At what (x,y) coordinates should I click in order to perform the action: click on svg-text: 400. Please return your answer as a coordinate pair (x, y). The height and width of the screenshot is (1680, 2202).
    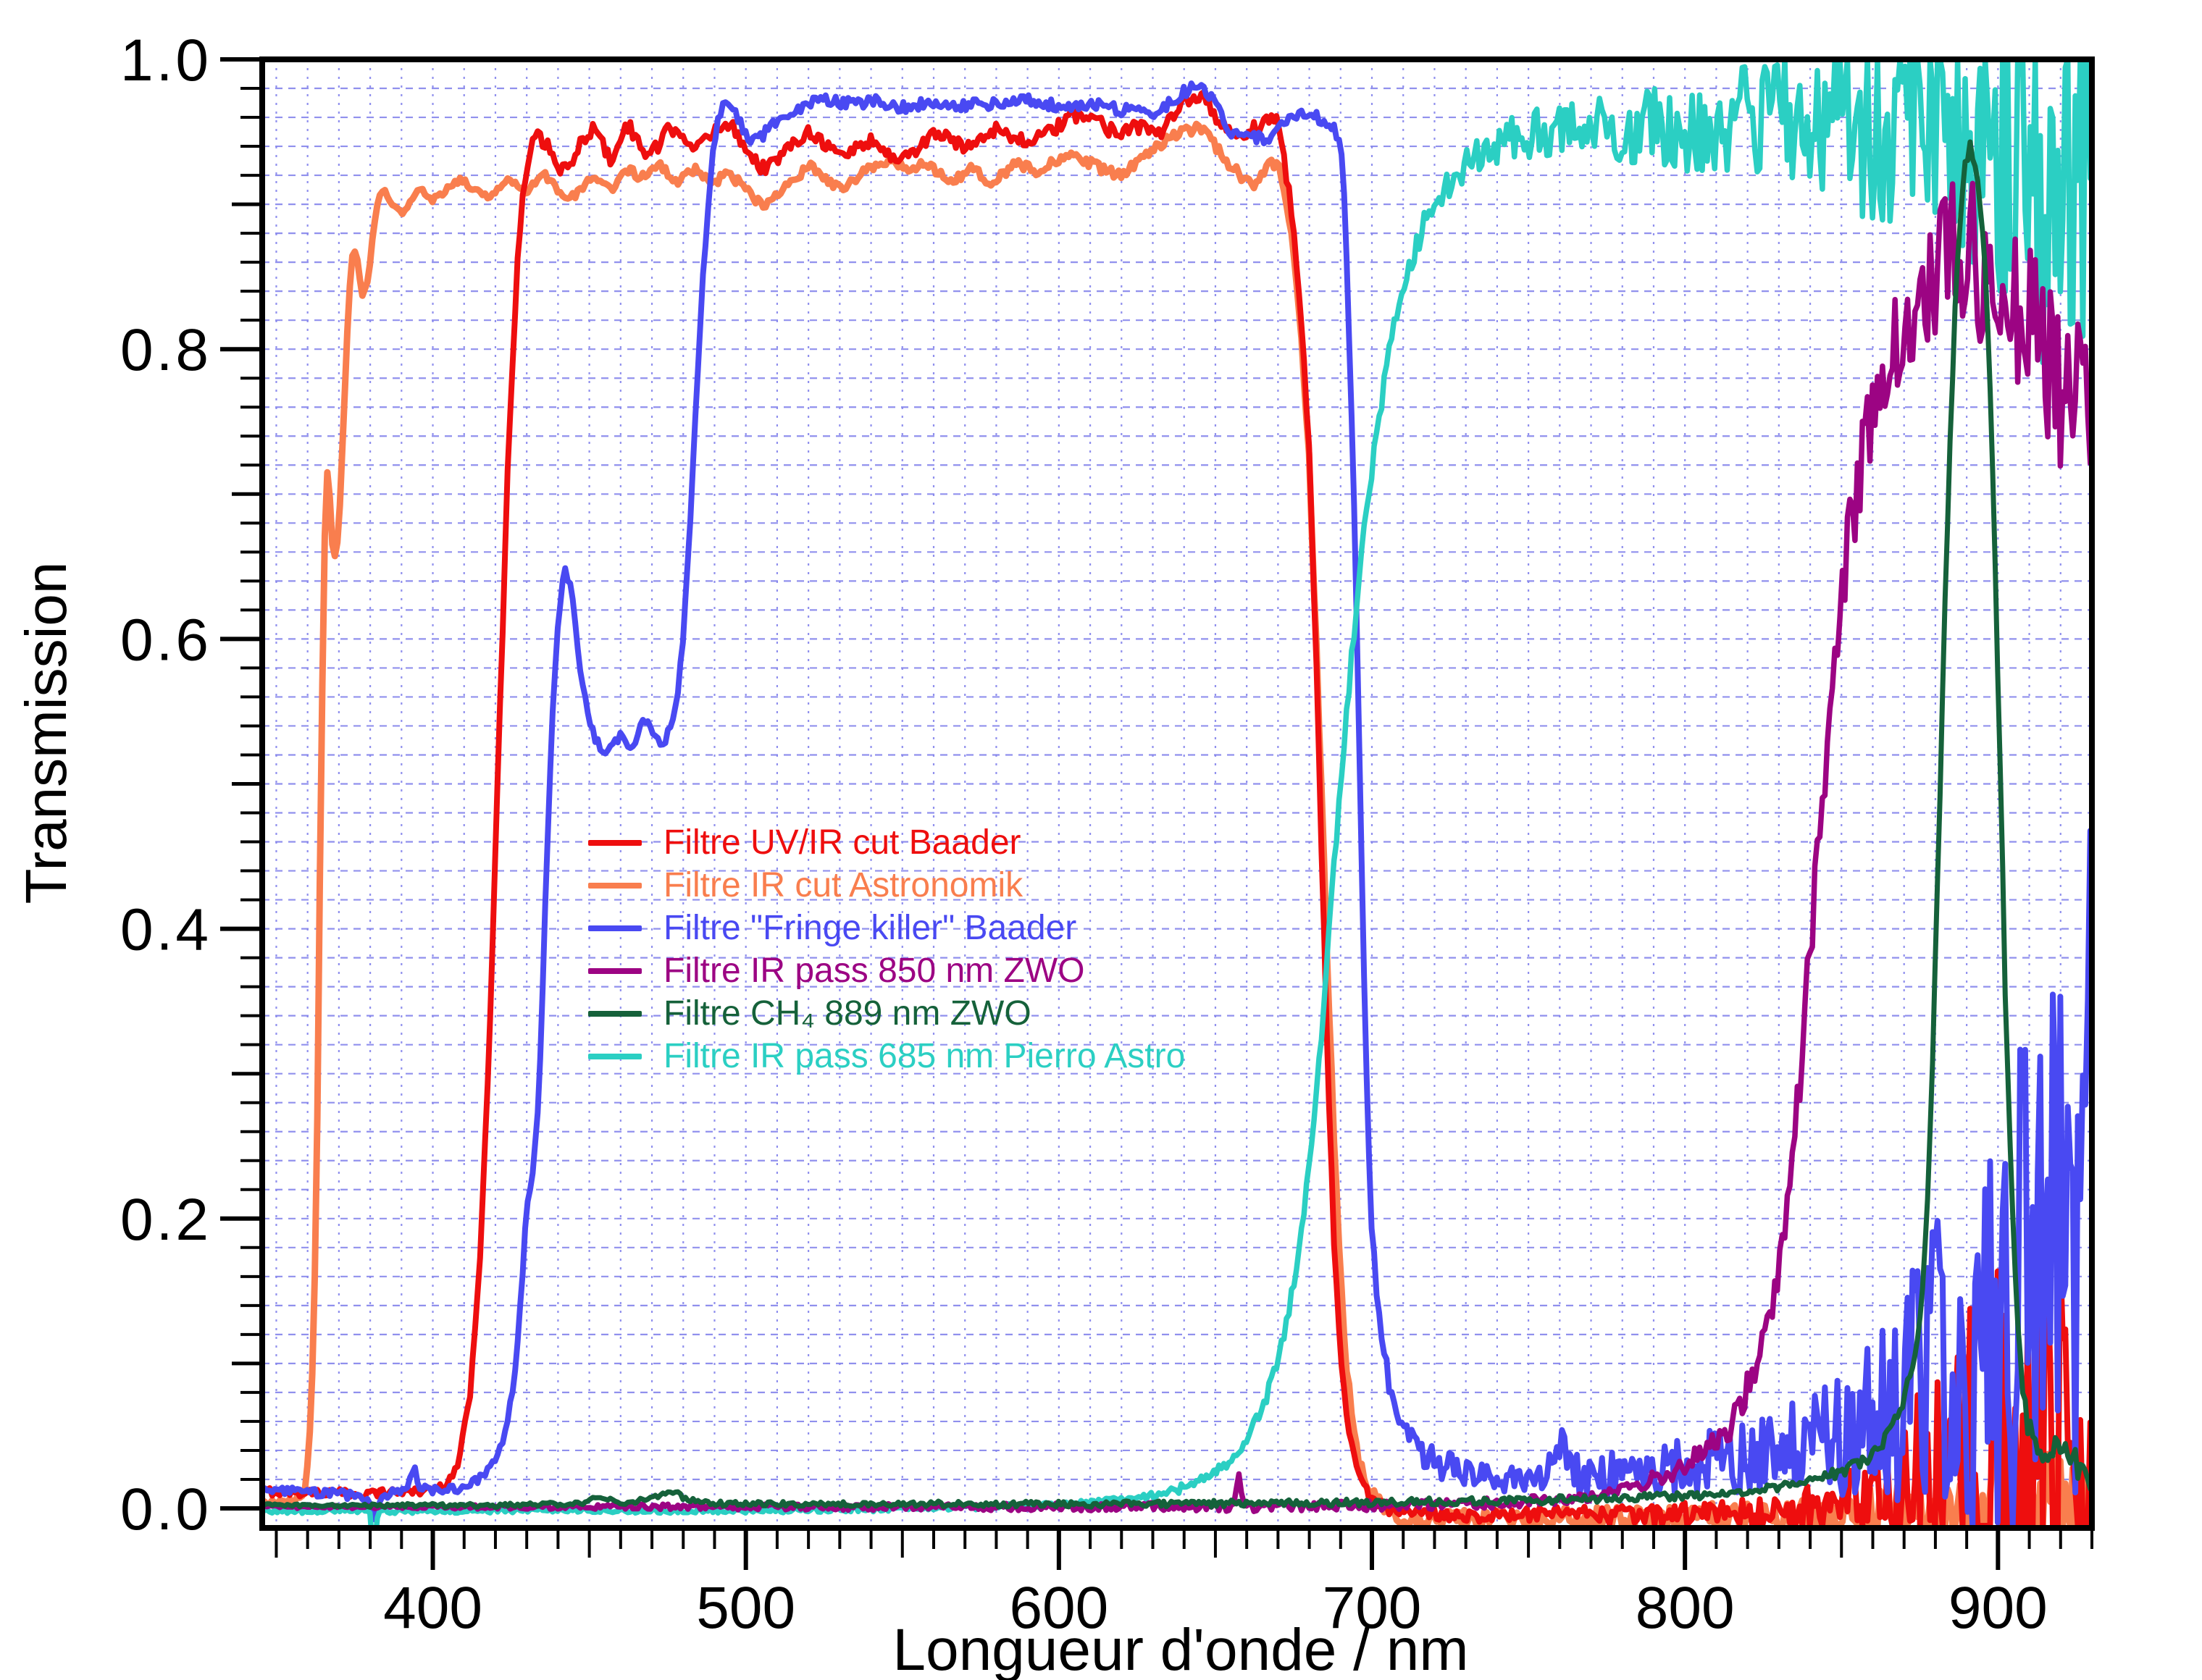
    Looking at the image, I should click on (432, 1608).